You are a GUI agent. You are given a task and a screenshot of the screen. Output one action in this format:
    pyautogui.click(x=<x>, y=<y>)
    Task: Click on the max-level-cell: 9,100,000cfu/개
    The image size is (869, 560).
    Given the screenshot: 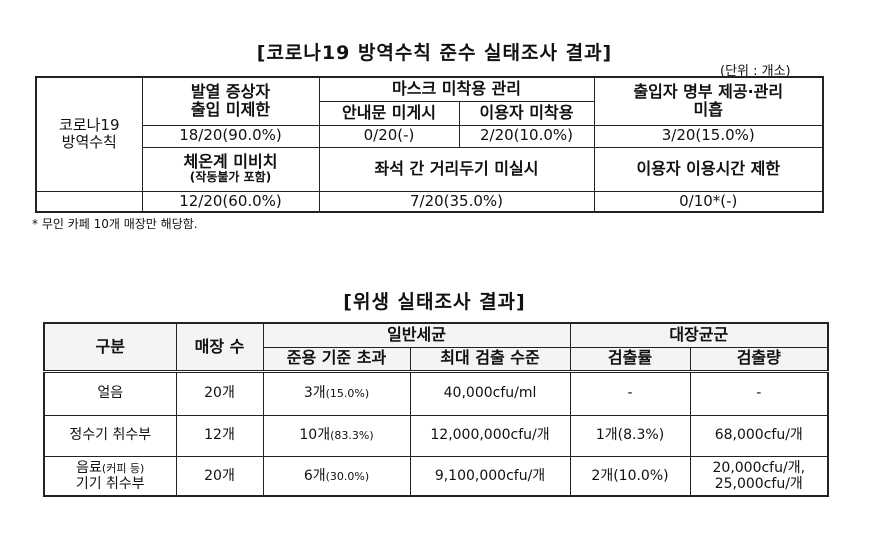 What is the action you would take?
    pyautogui.click(x=490, y=476)
    